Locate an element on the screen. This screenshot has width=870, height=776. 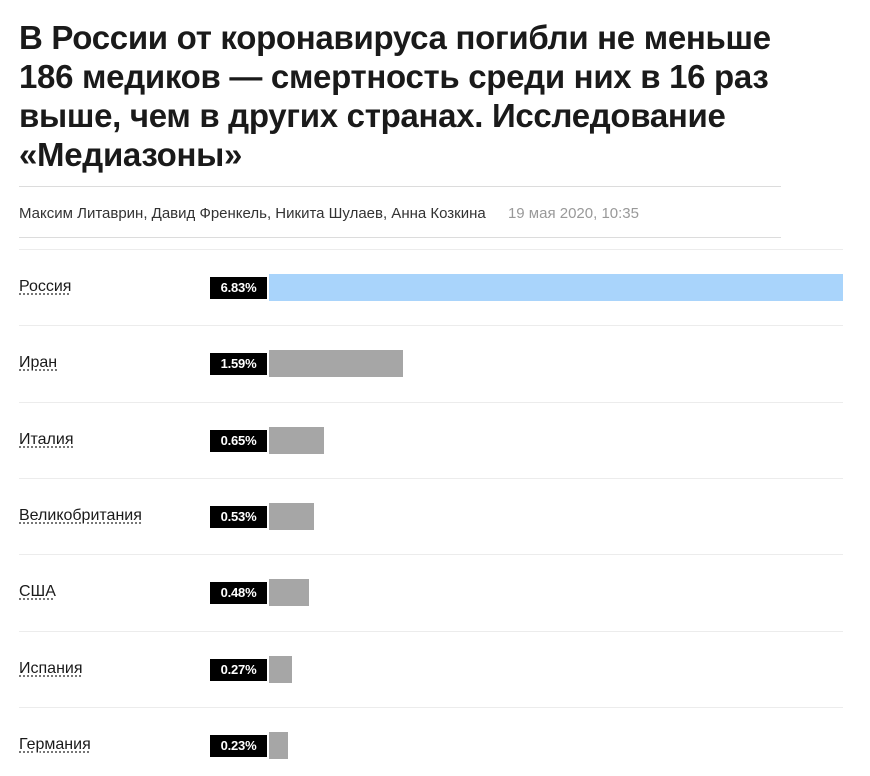
value-label: 0.23% is located at coordinates (238, 746).